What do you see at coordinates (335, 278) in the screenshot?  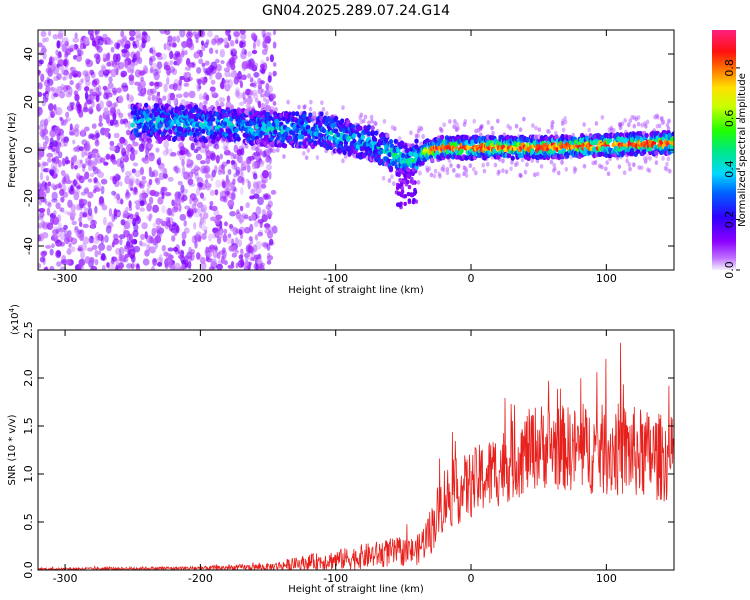 I see `x-tick-label: -100` at bounding box center [335, 278].